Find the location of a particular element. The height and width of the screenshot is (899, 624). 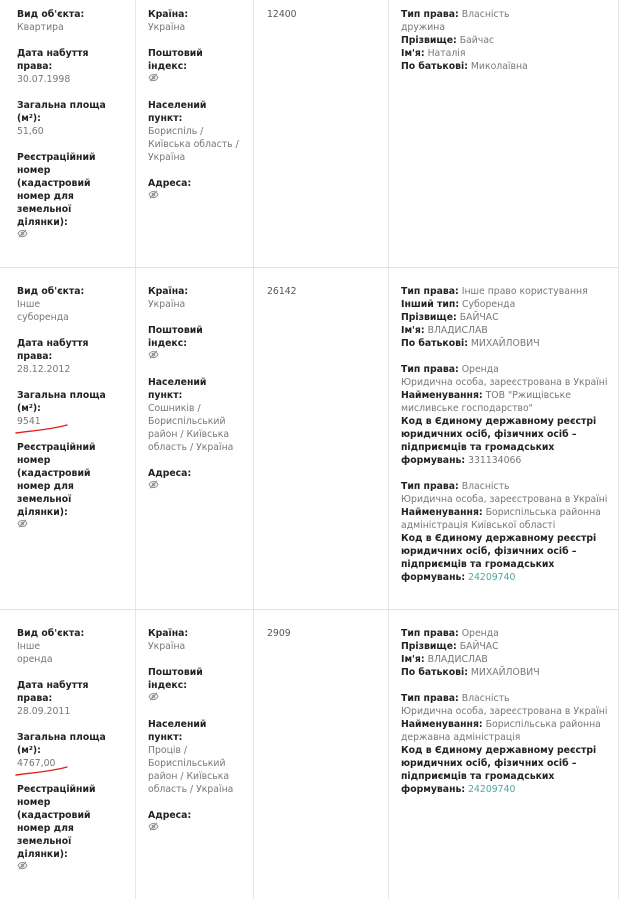

right-line: Ім'я: ВЛАДИСЛАВ is located at coordinates (504, 659).